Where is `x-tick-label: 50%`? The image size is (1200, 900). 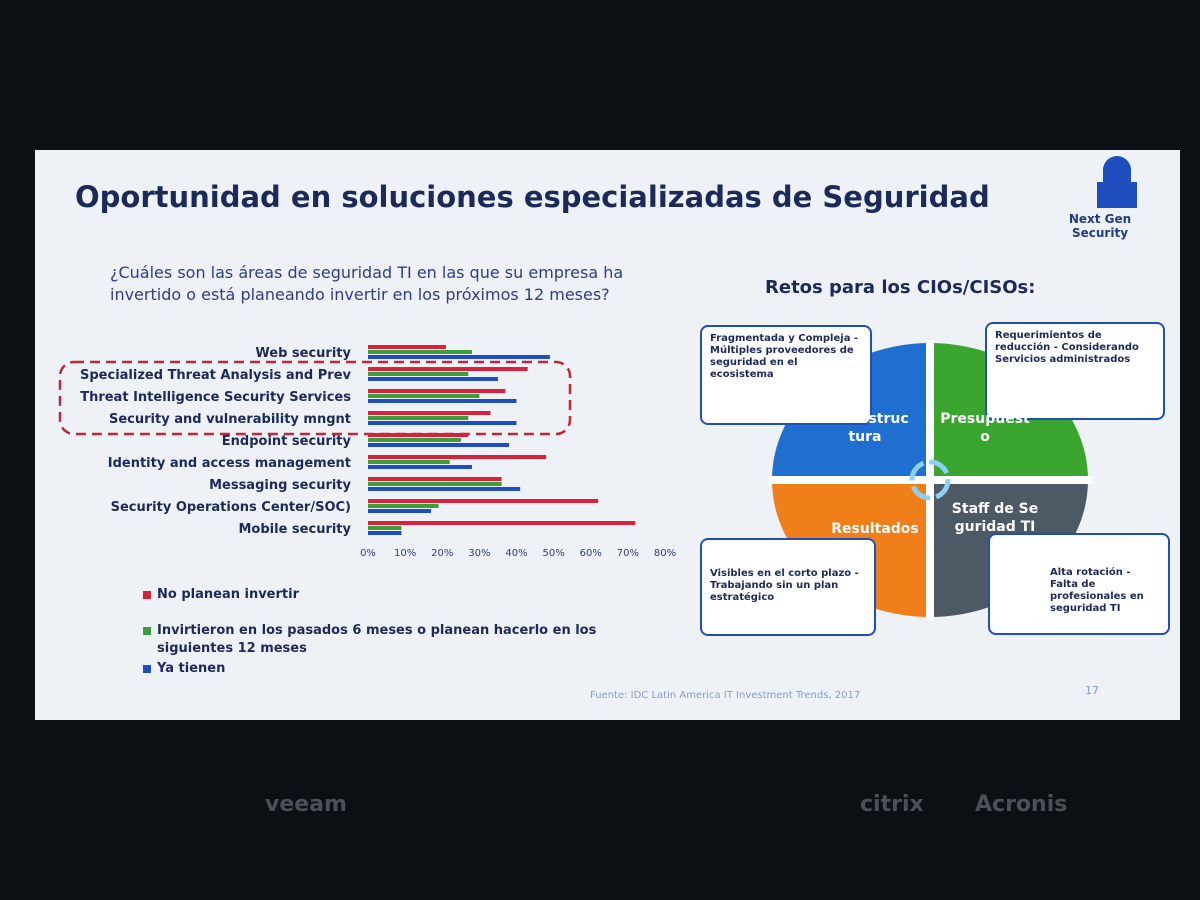
x-tick-label: 50% is located at coordinates (554, 553).